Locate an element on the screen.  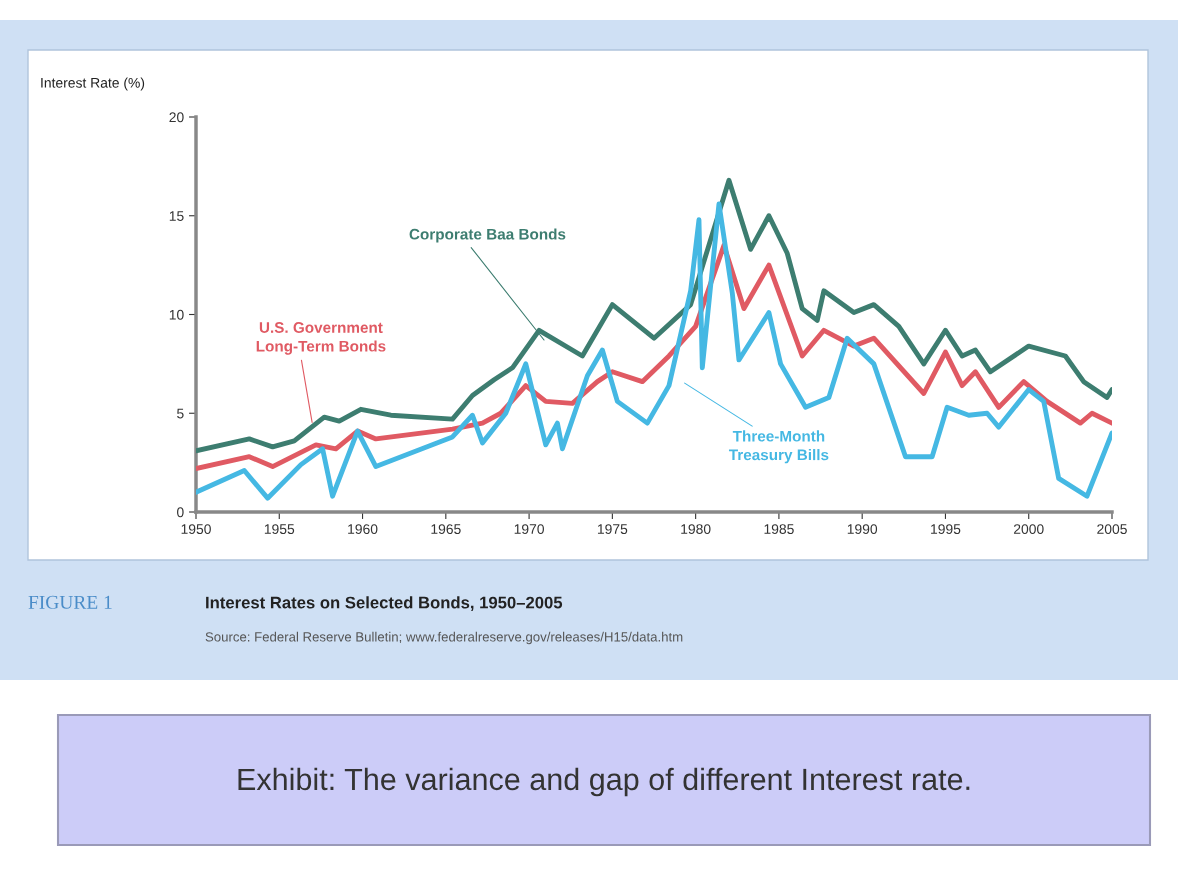
y-axis-title: Interest Rate (%) is located at coordinates (93, 84).